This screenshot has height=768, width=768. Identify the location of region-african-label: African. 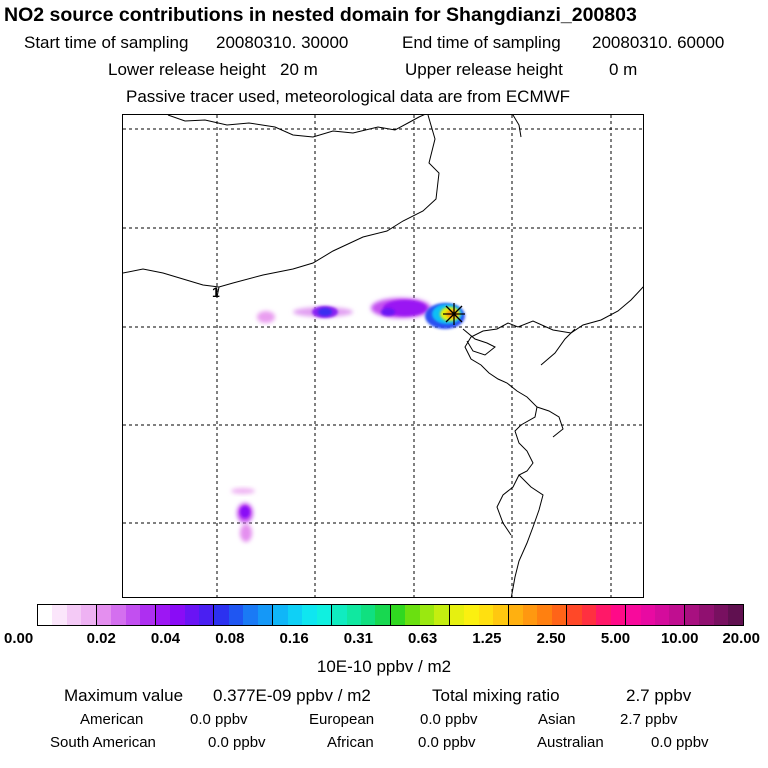
(350, 742).